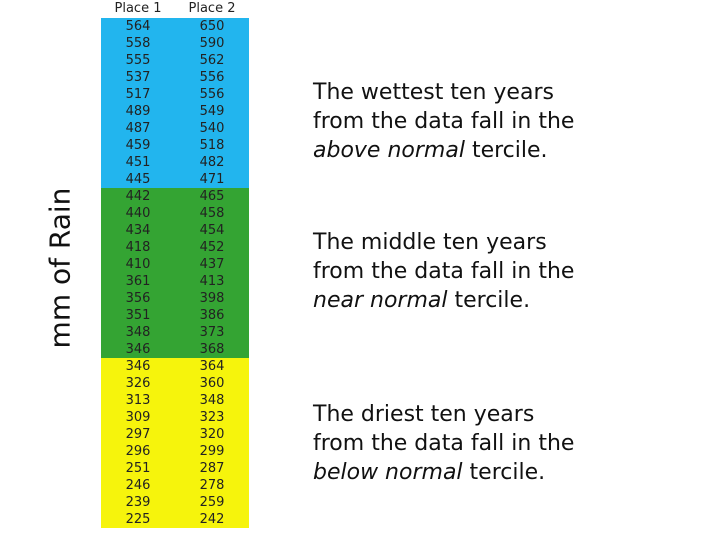 The image size is (720, 540). Describe the element at coordinates (138, 451) in the screenshot. I see `table-cell: 296` at that location.